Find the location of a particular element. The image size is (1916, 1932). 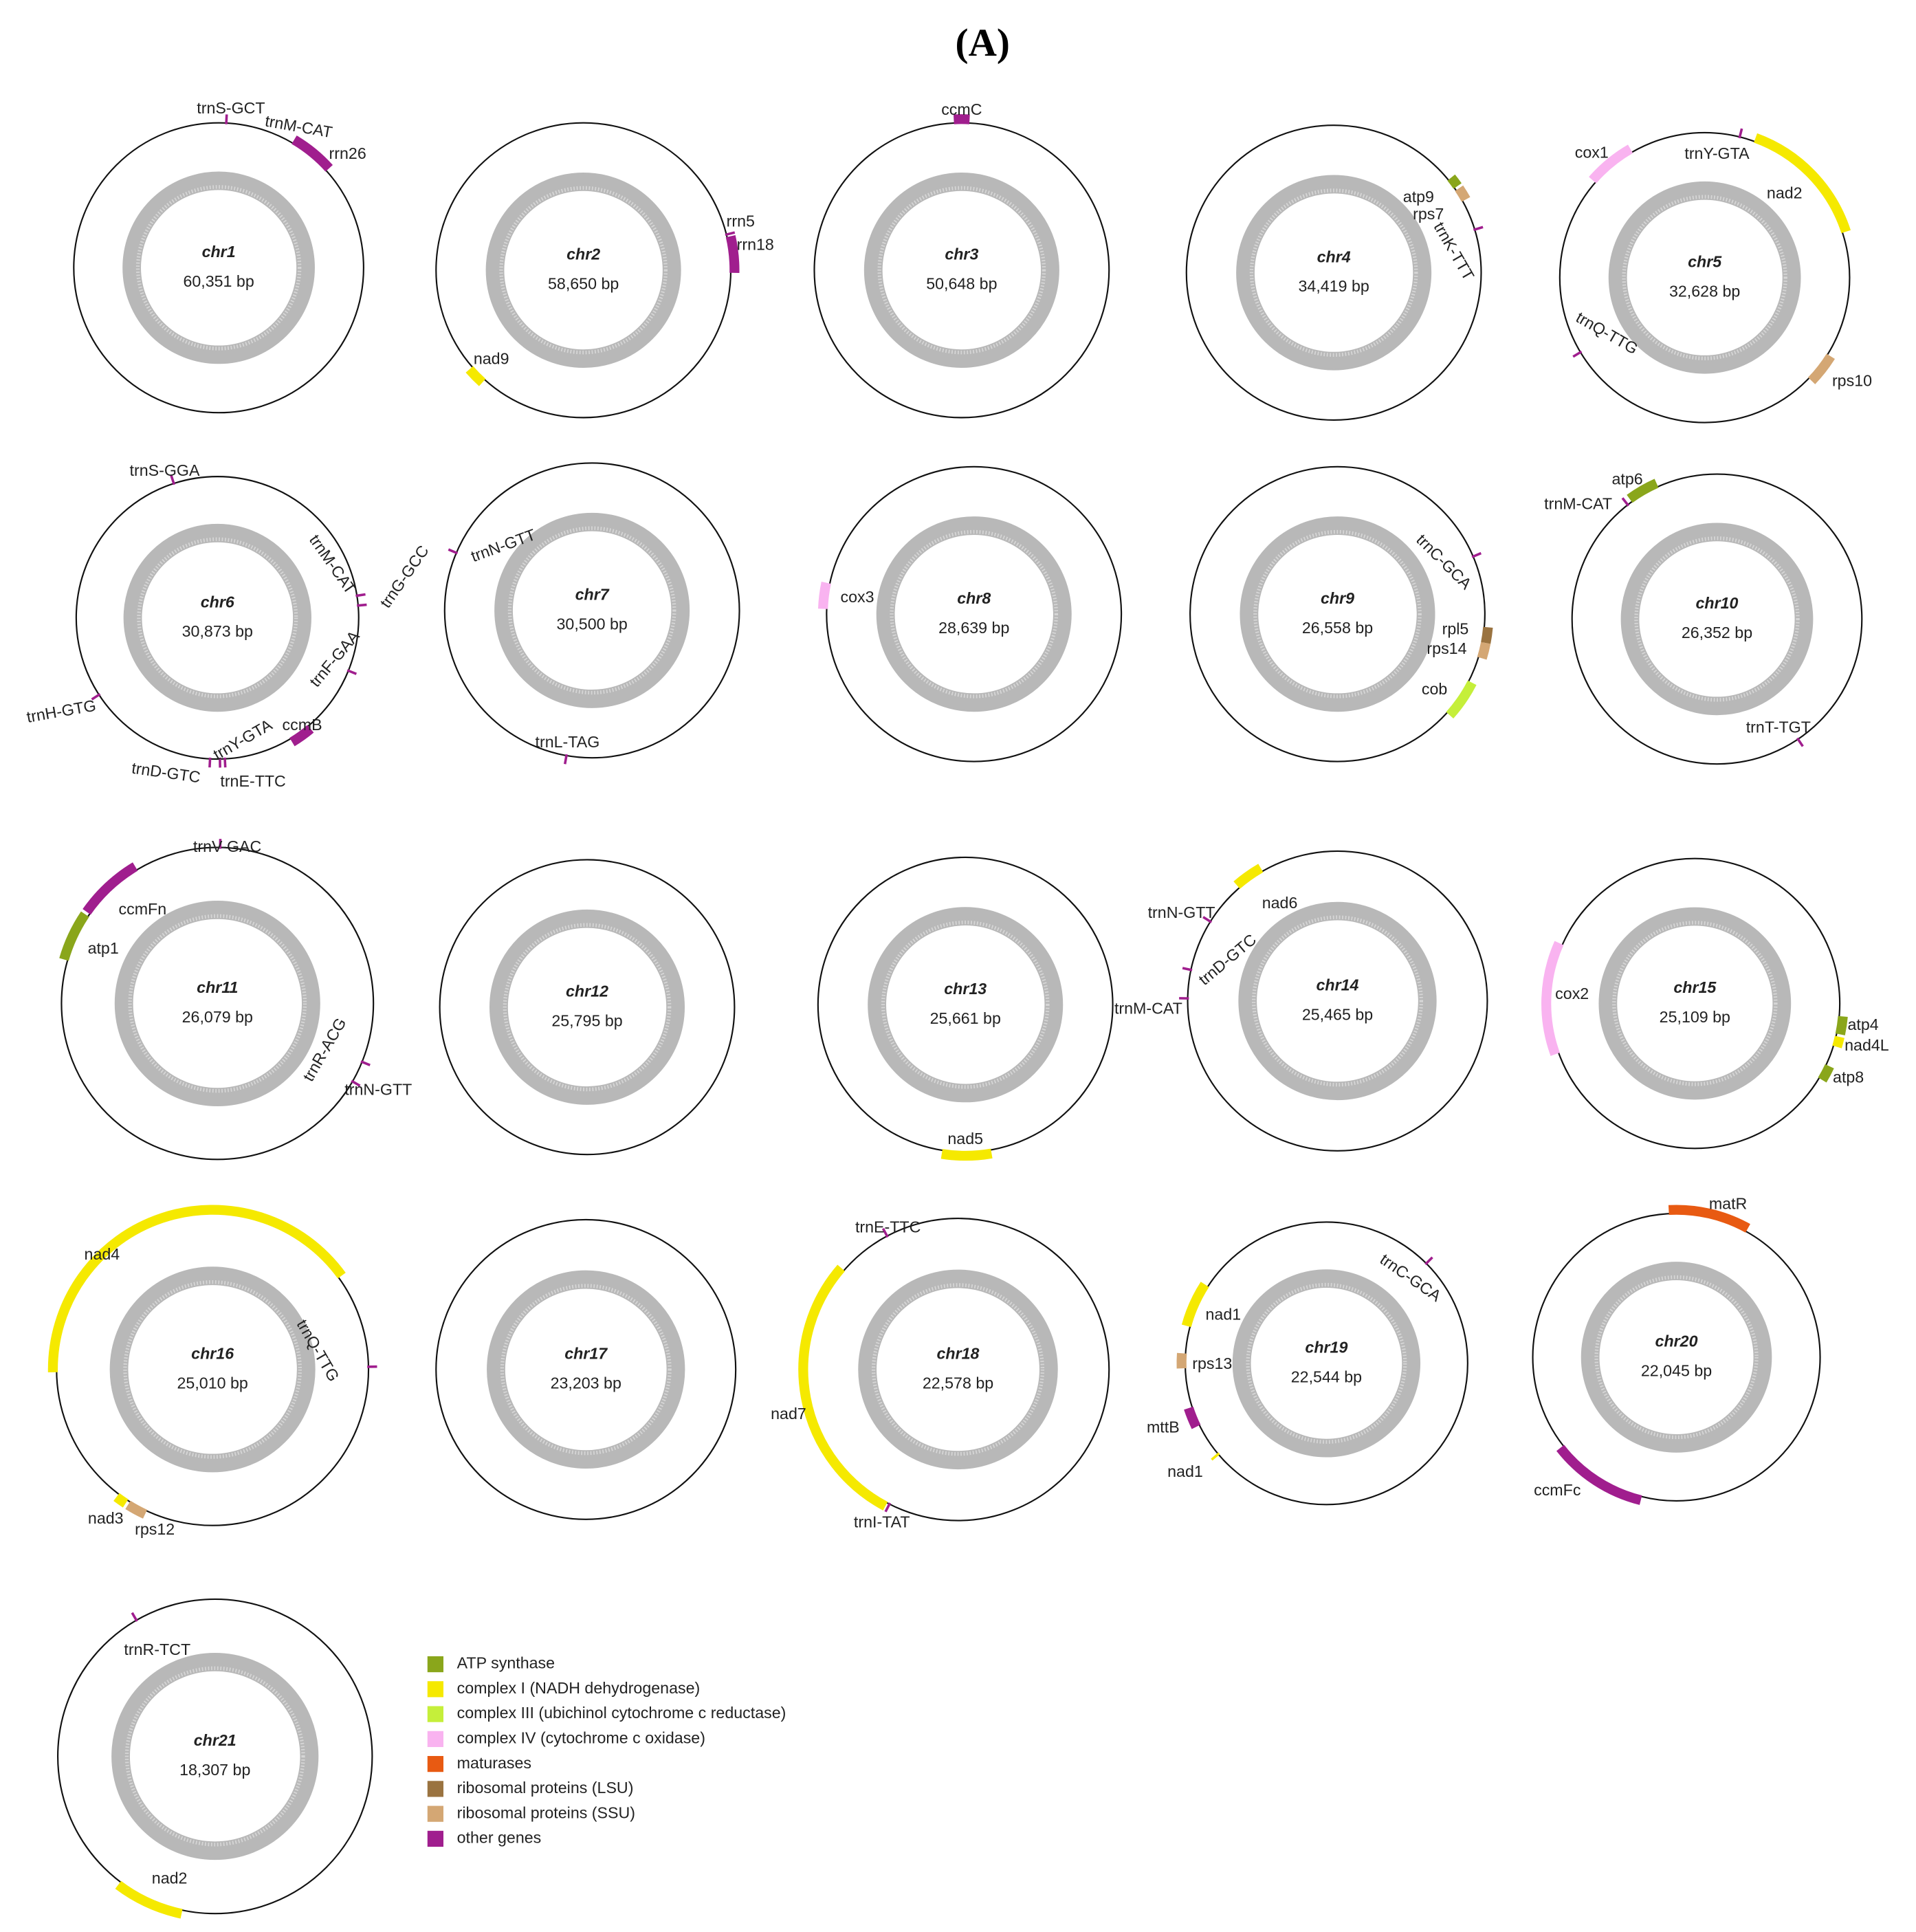

chromosome-name: chr2 is located at coordinates (583, 254).